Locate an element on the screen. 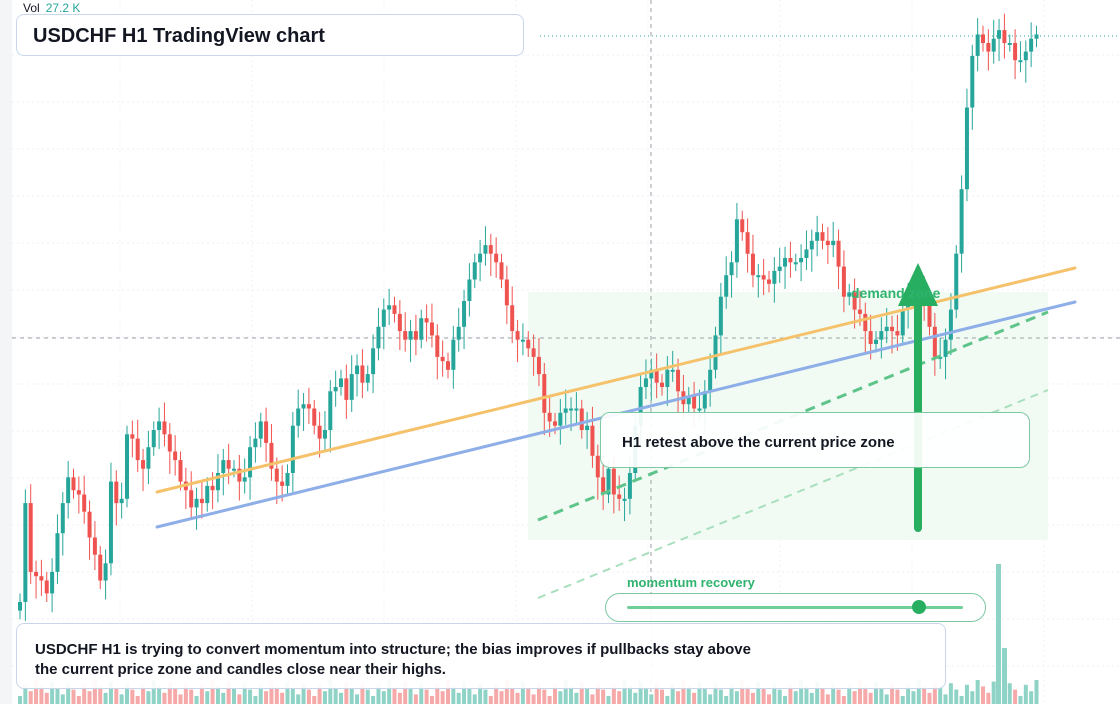  momentum-slider-track is located at coordinates (795, 607).